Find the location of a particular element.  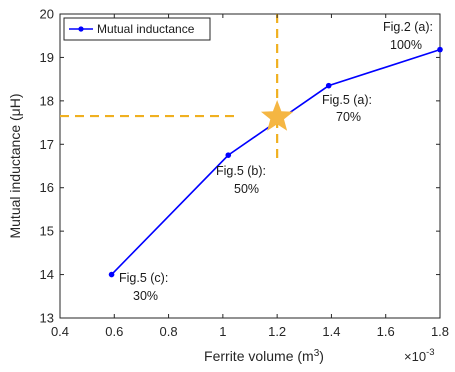

annotation-fig5a-label: Fig.5 (a): is located at coordinates (347, 100).